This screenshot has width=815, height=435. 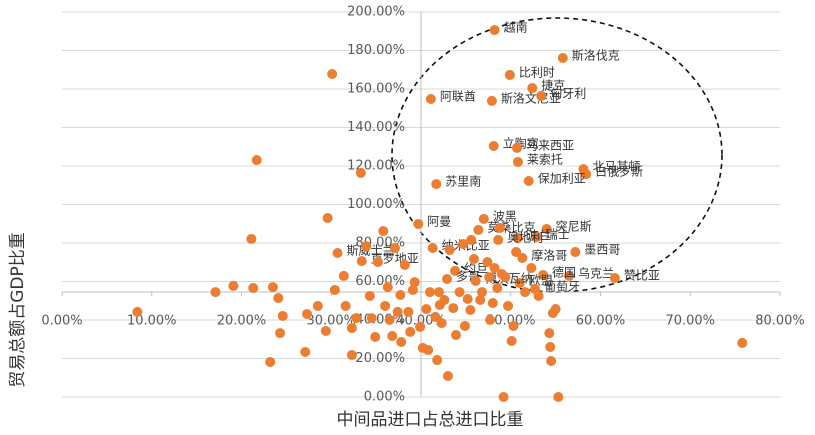 I want to click on y-tick-label: 160.00%, so click(x=376, y=89).